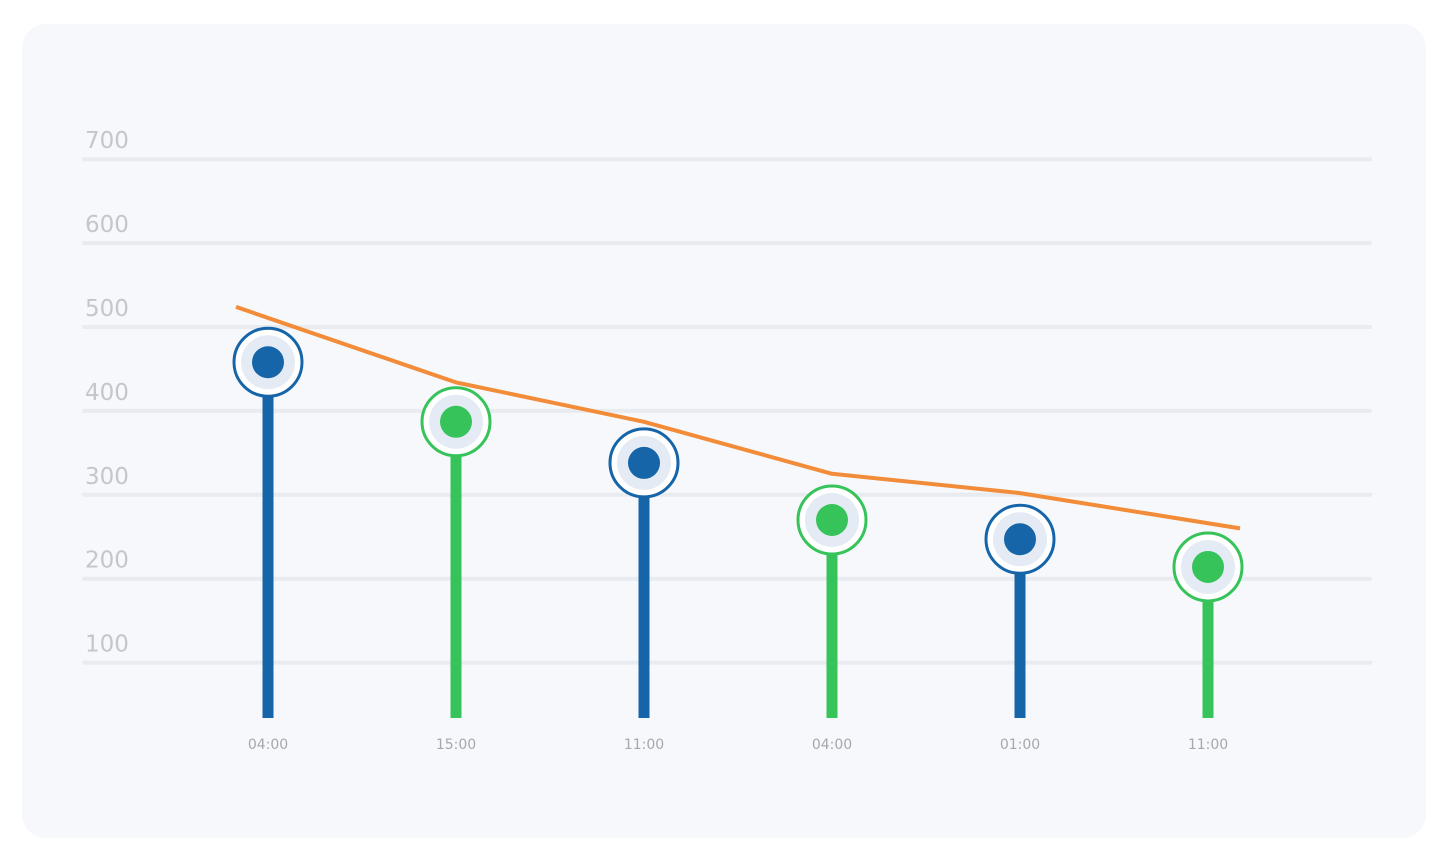  I want to click on x-axis-tick-labels: 04:00 15:00 11:00 04:00 01:00 11:00, so click(738, 745).